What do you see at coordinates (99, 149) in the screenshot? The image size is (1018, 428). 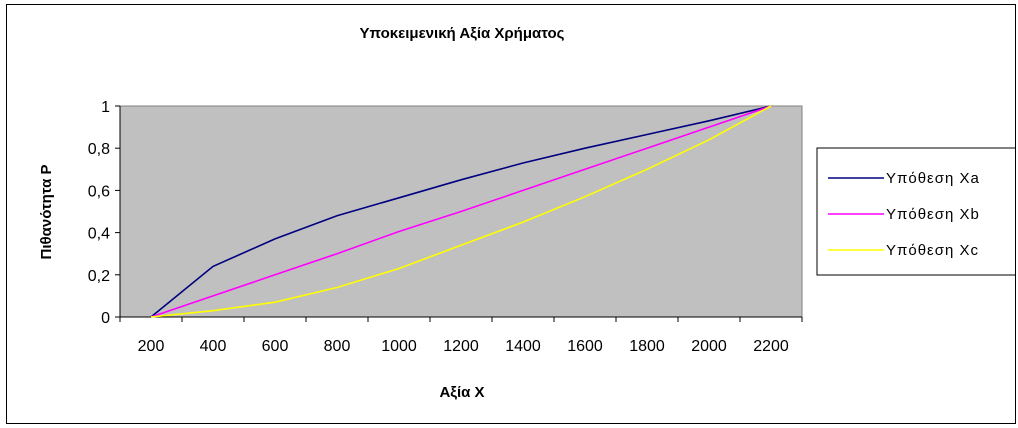 I see `y-tick-label: 0,8` at bounding box center [99, 149].